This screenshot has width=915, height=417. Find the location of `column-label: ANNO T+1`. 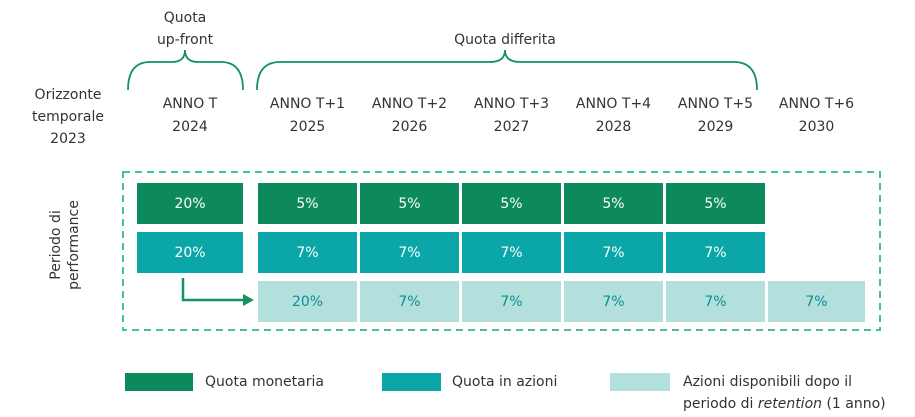

column-label: ANNO T+1 is located at coordinates (307, 104).